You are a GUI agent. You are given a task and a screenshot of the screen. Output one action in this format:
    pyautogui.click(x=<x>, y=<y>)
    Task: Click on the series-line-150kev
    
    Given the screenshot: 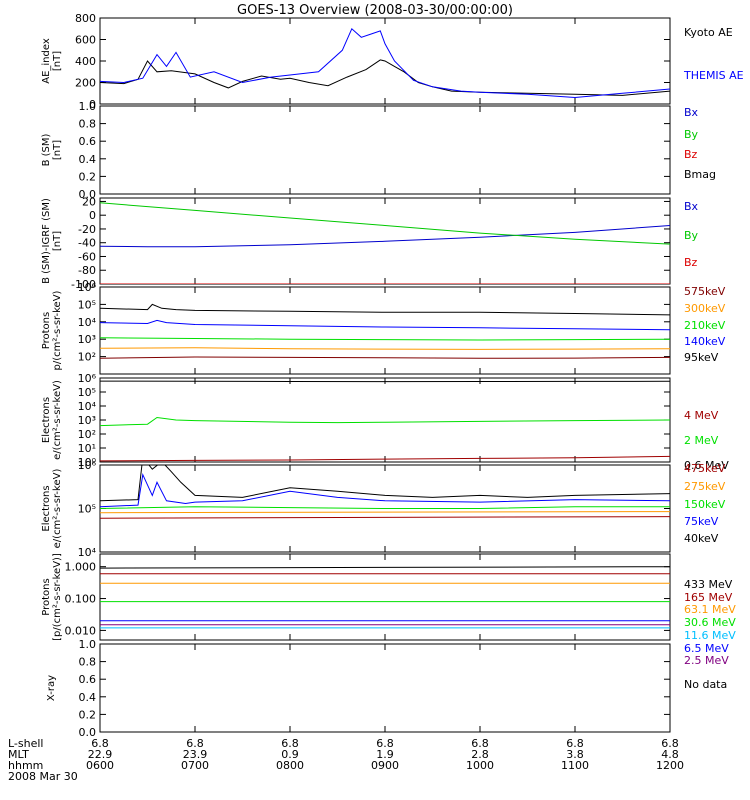 What is the action you would take?
    pyautogui.click(x=385, y=507)
    